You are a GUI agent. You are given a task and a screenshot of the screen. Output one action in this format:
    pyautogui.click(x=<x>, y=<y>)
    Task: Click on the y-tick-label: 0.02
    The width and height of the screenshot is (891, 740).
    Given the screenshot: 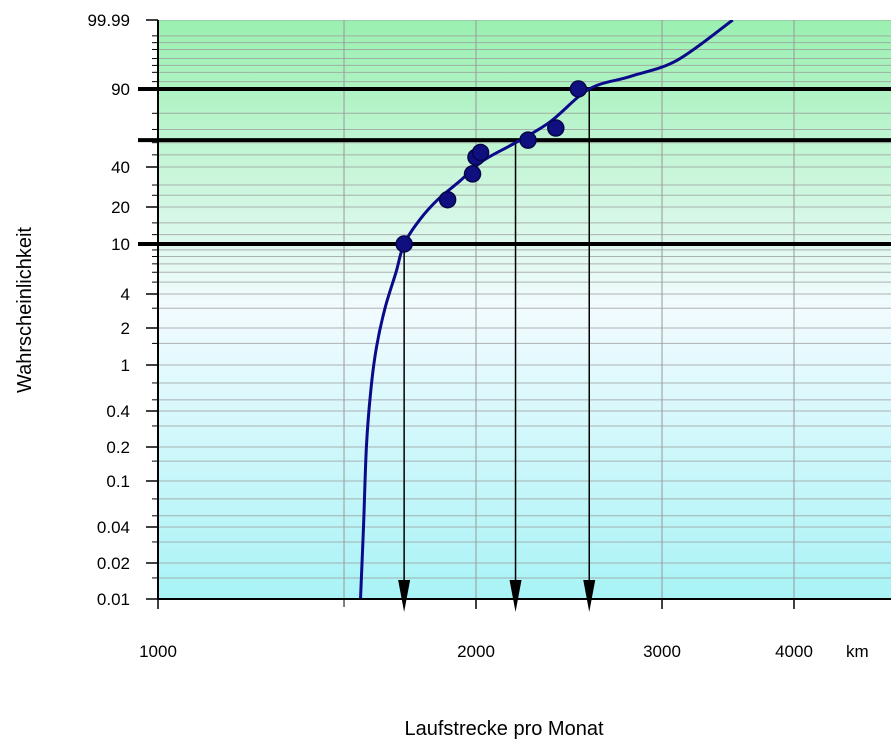 What is the action you would take?
    pyautogui.click(x=113, y=563)
    